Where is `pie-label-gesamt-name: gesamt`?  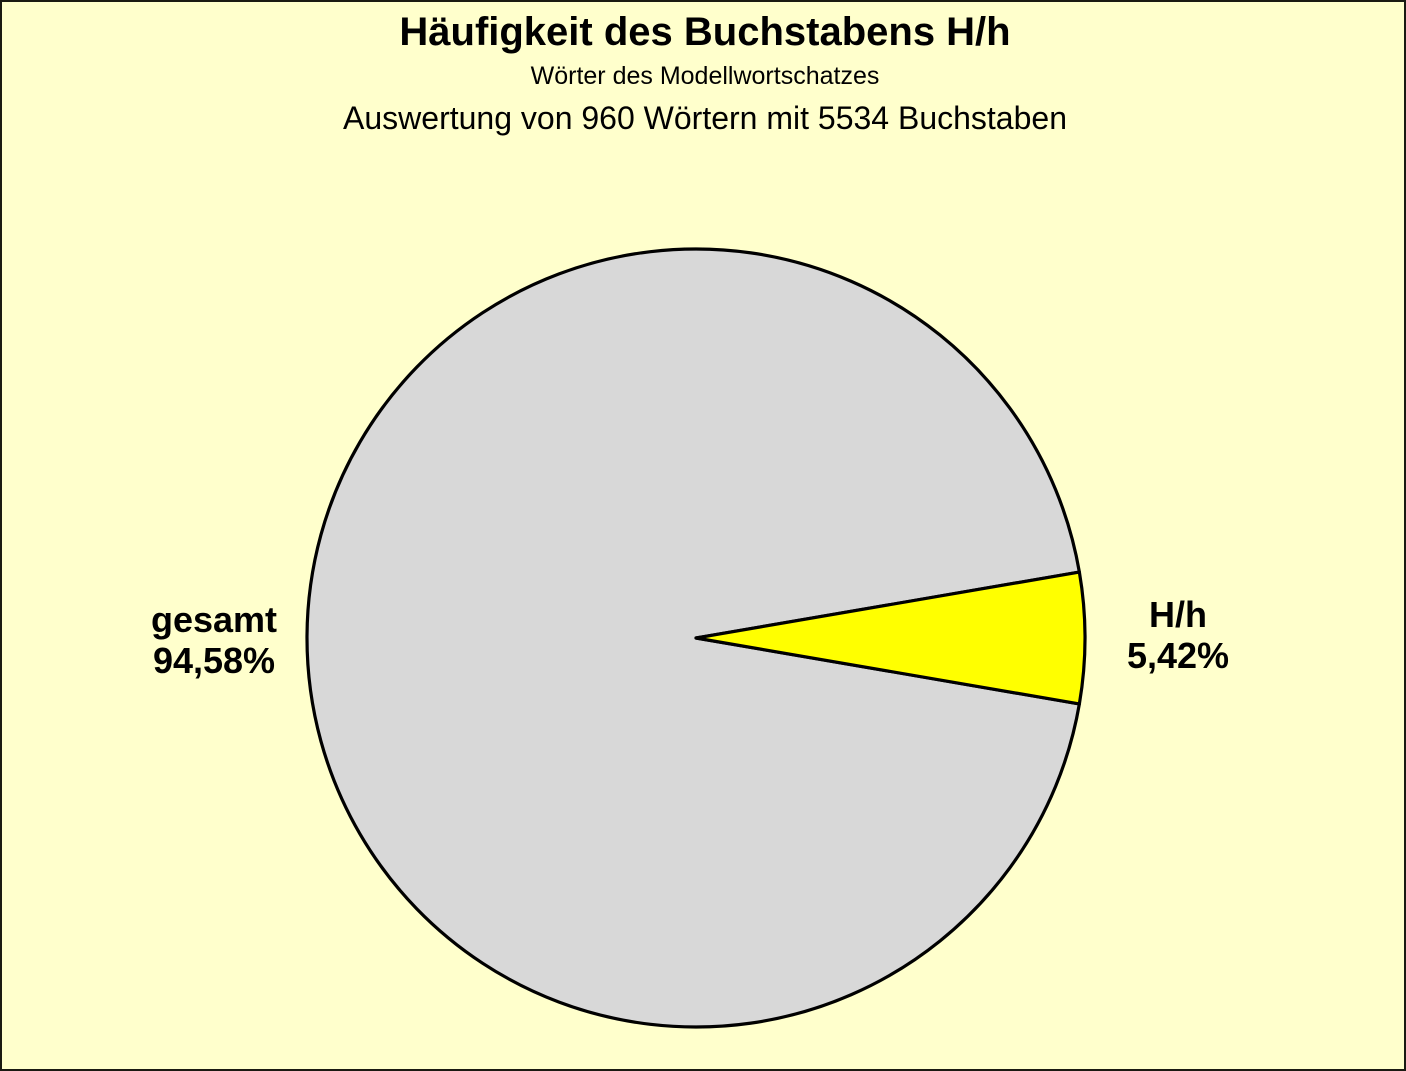 pie-label-gesamt-name: gesamt is located at coordinates (214, 619).